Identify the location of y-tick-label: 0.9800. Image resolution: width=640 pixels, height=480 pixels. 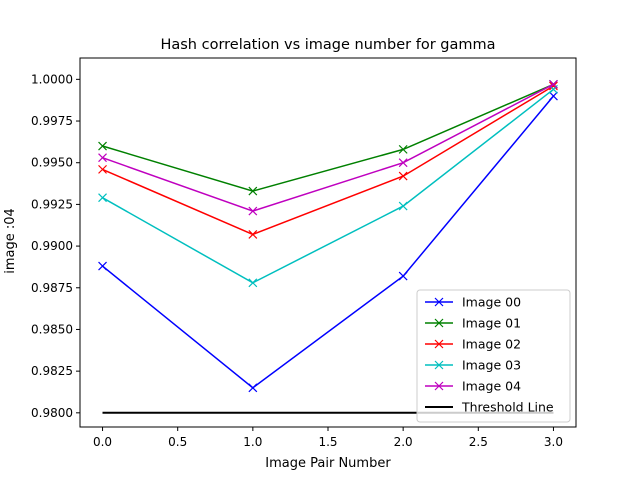
(52, 413).